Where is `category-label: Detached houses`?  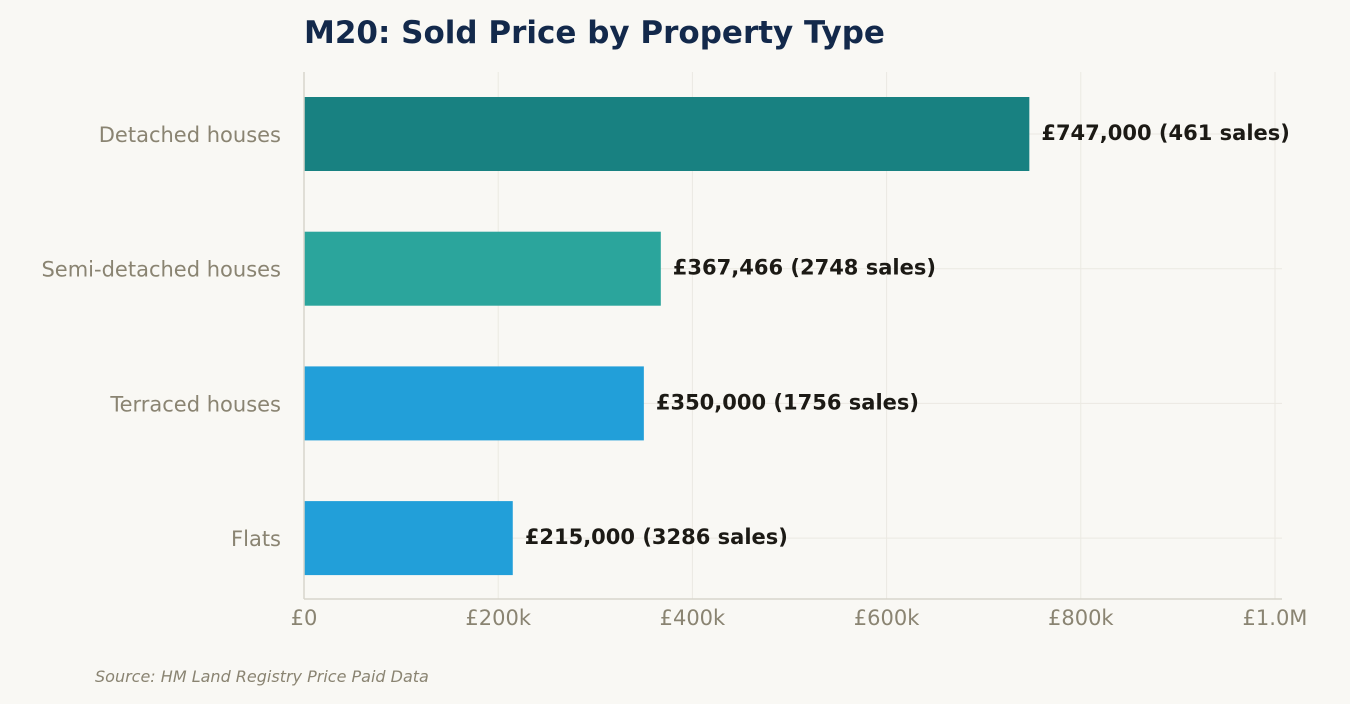 category-label: Detached houses is located at coordinates (190, 135).